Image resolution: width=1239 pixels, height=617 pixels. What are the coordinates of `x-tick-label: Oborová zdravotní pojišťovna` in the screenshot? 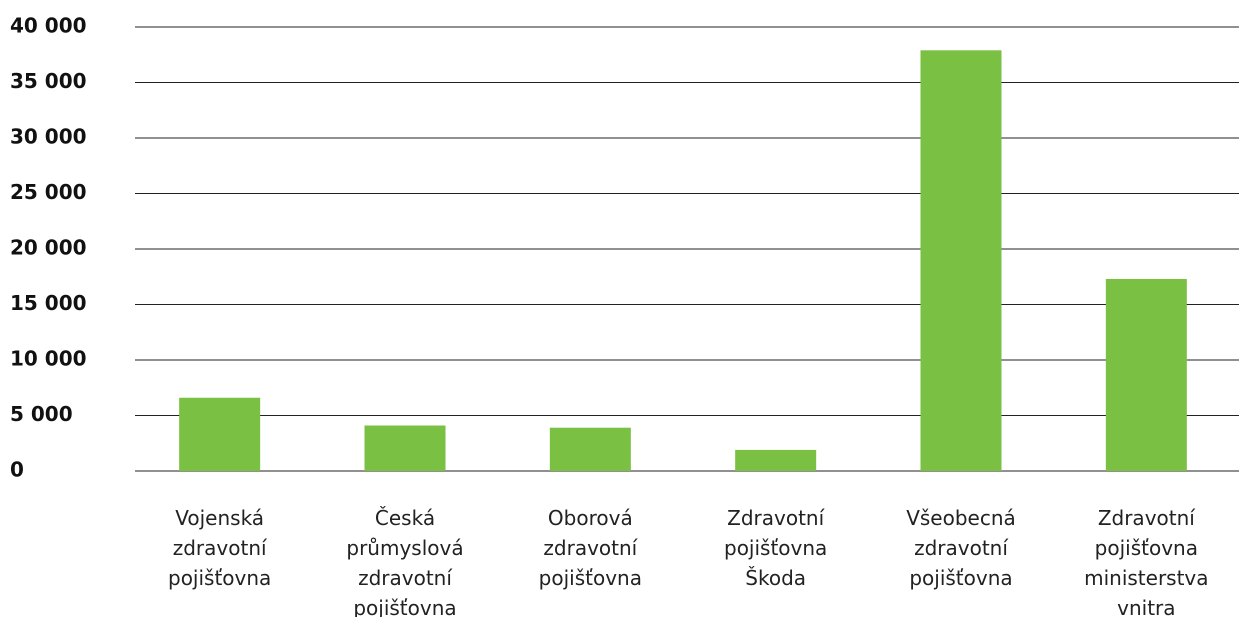 It's located at (590, 548).